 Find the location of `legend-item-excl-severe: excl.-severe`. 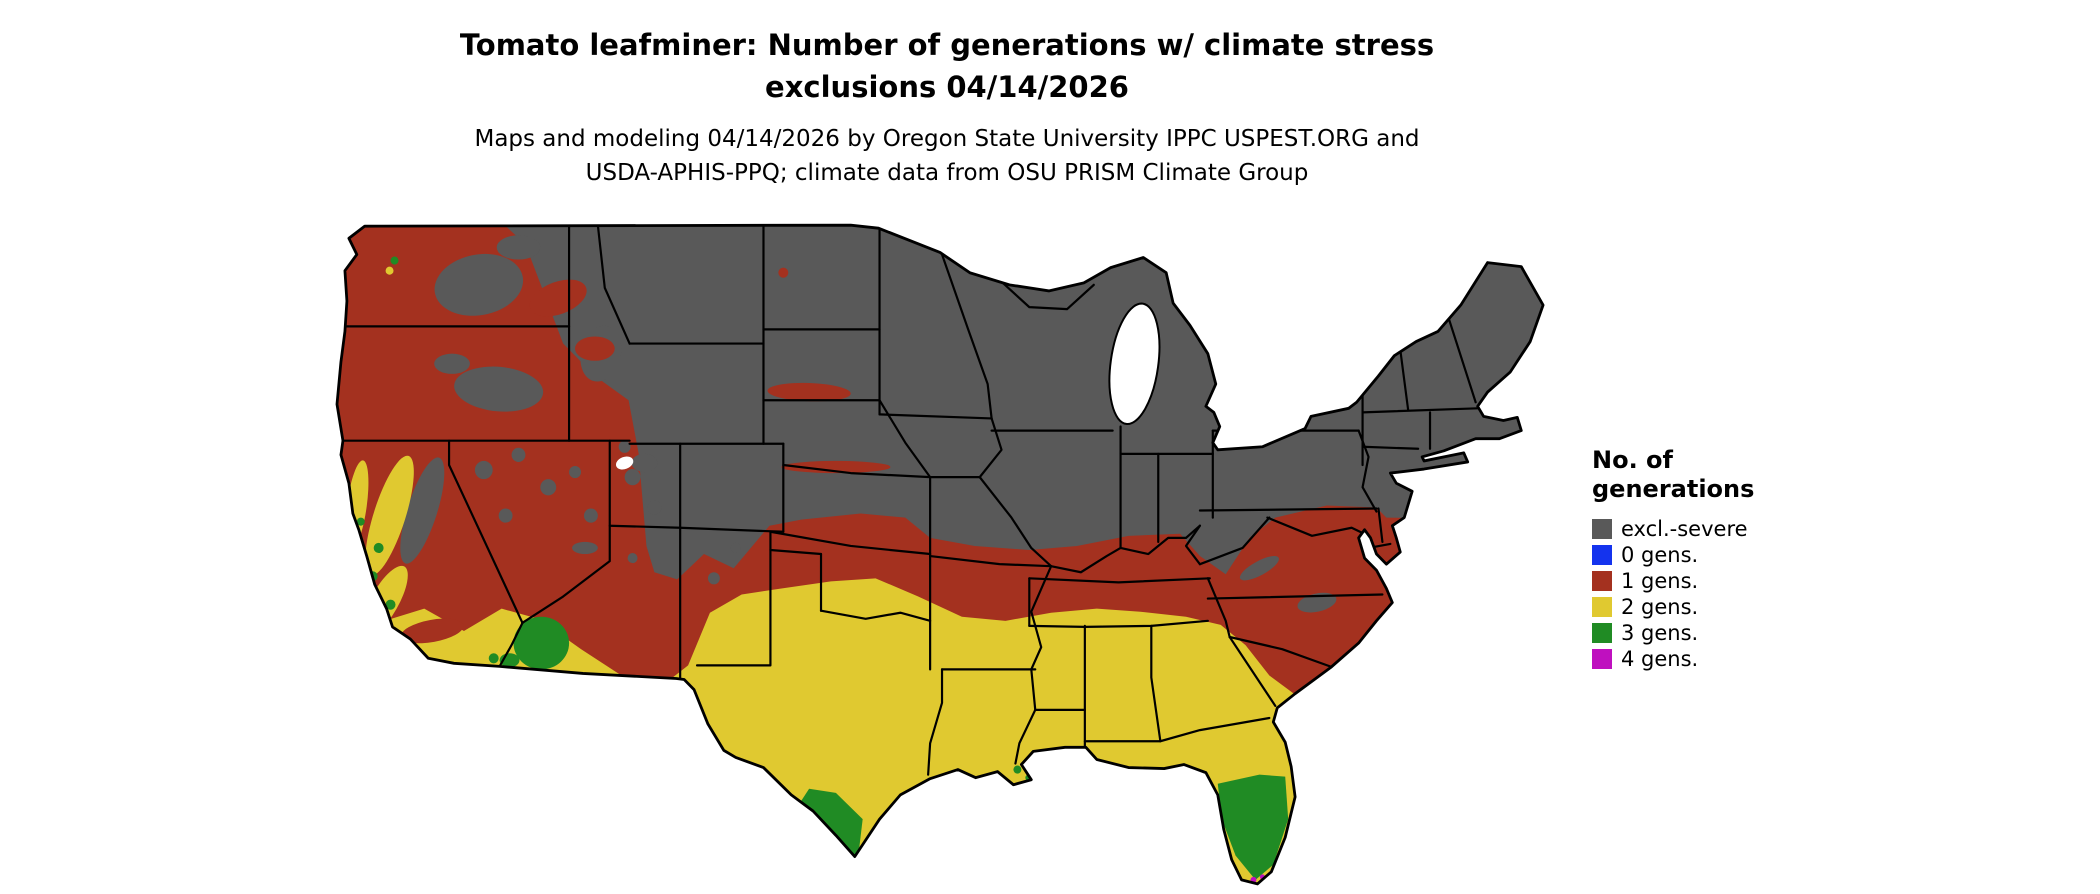

legend-item-excl-severe: excl.-severe is located at coordinates (1712, 529).